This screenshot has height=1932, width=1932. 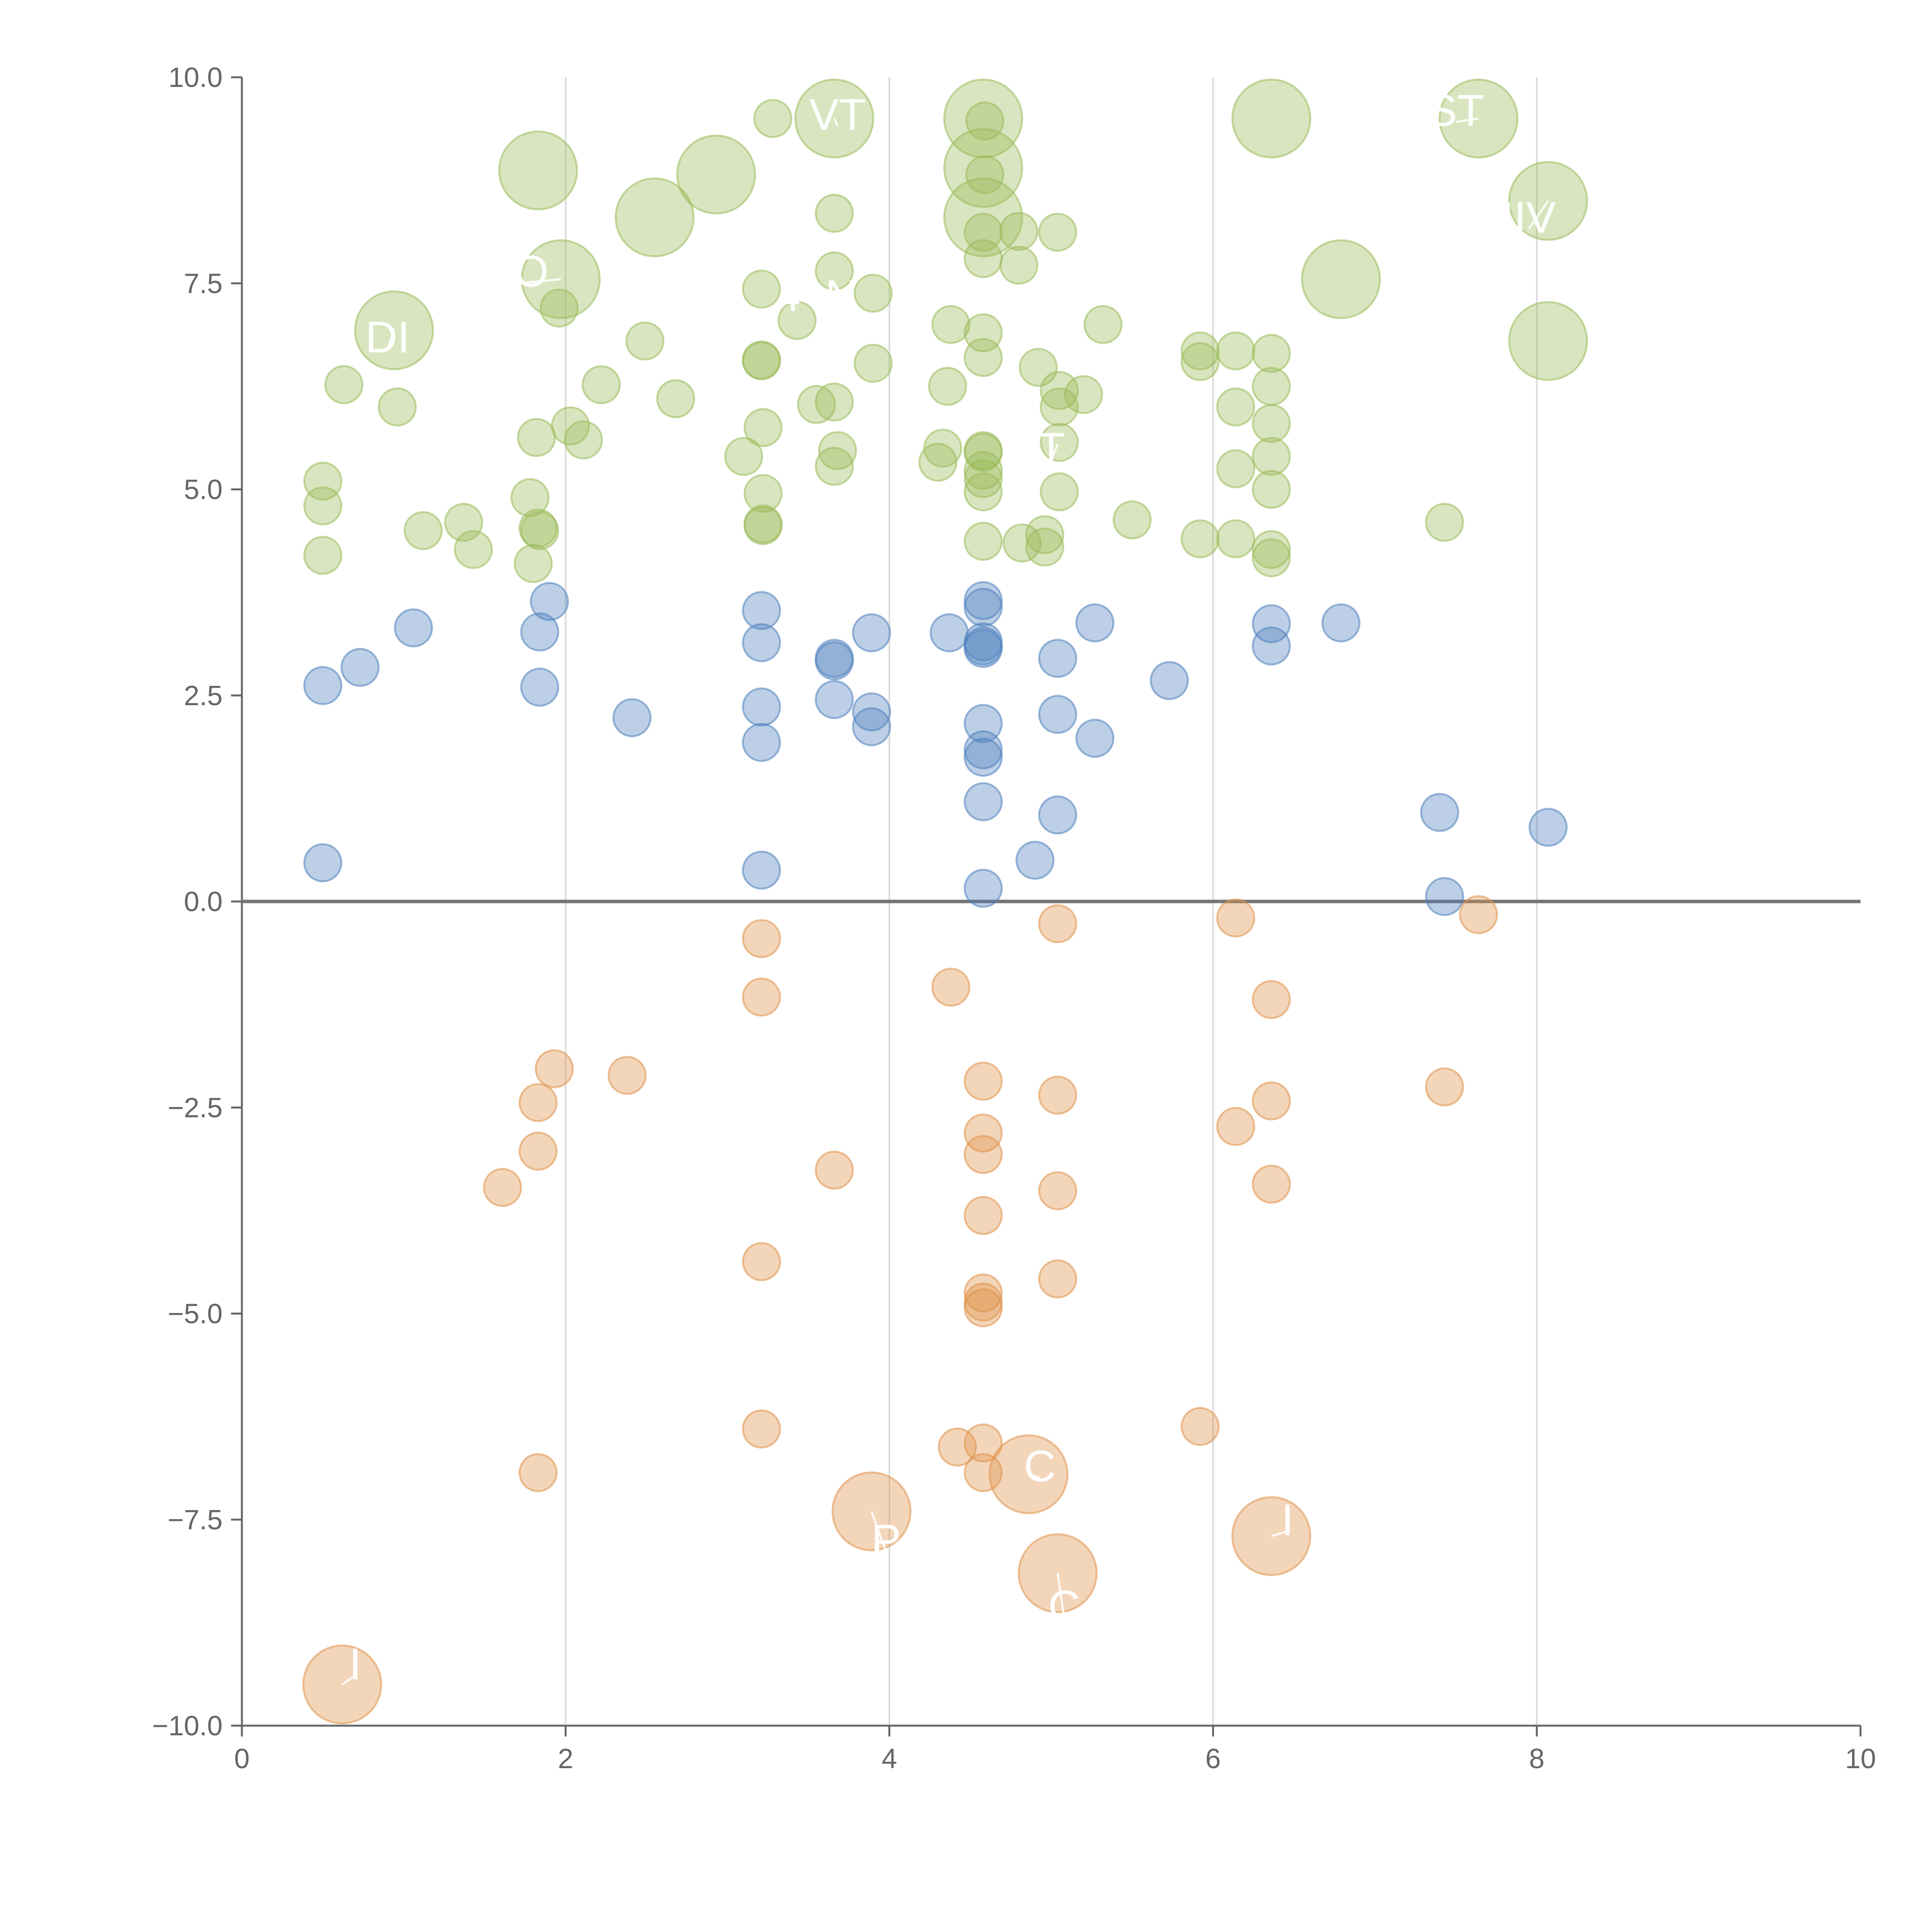 What do you see at coordinates (1455, 111) in the screenshot?
I see `annotation-label: ST` at bounding box center [1455, 111].